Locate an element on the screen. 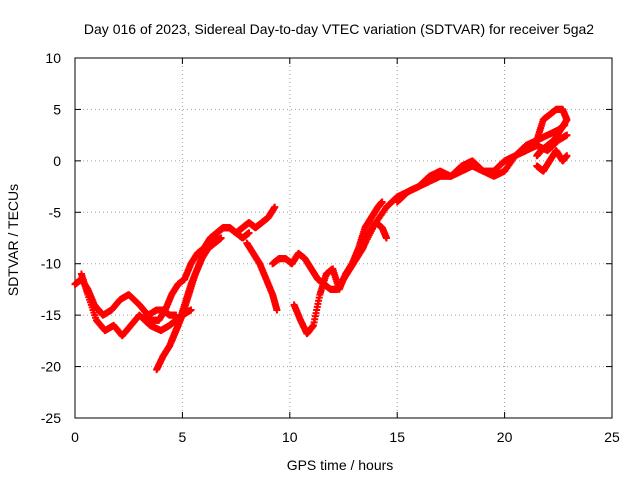 The width and height of the screenshot is (640, 480). x-tick-label: 0 is located at coordinates (75, 437).